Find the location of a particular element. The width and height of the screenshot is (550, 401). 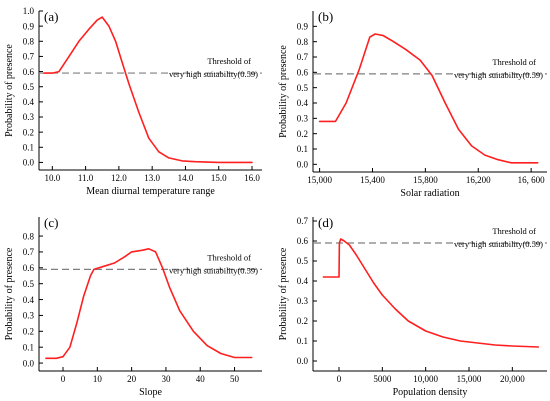

panel-label: (d) is located at coordinates (325, 222).